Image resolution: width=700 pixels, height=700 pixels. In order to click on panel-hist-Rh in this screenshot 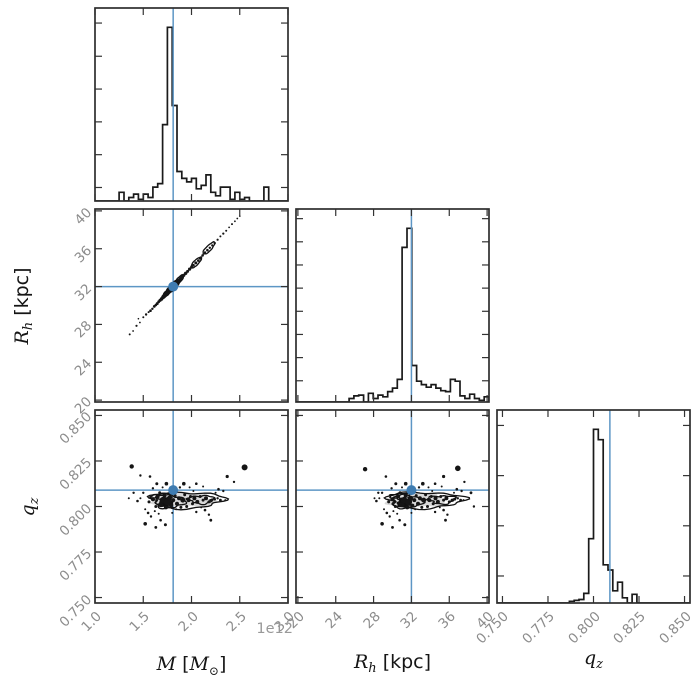, I will do `click(392, 305)`.